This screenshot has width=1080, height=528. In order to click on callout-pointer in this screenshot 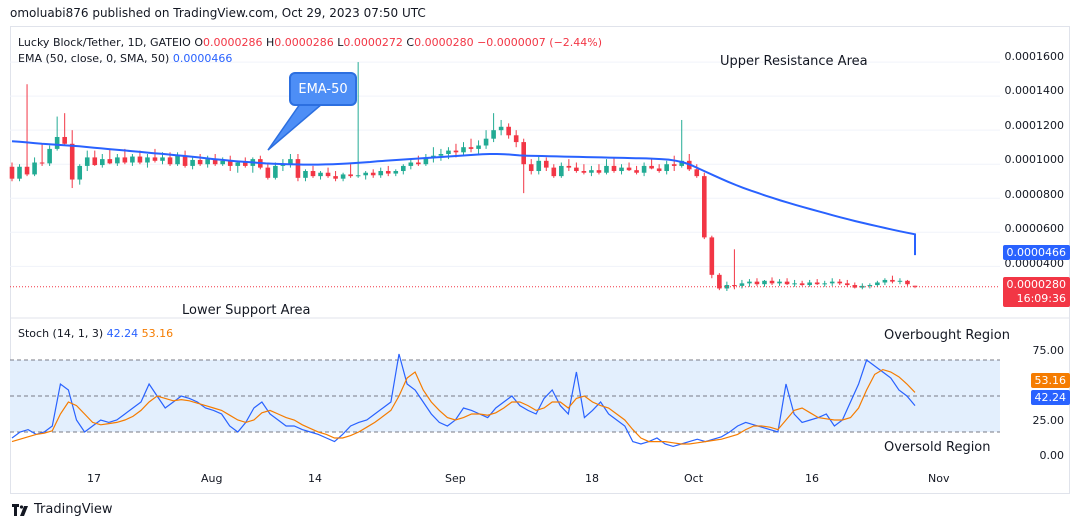, I will do `click(296, 127)`.